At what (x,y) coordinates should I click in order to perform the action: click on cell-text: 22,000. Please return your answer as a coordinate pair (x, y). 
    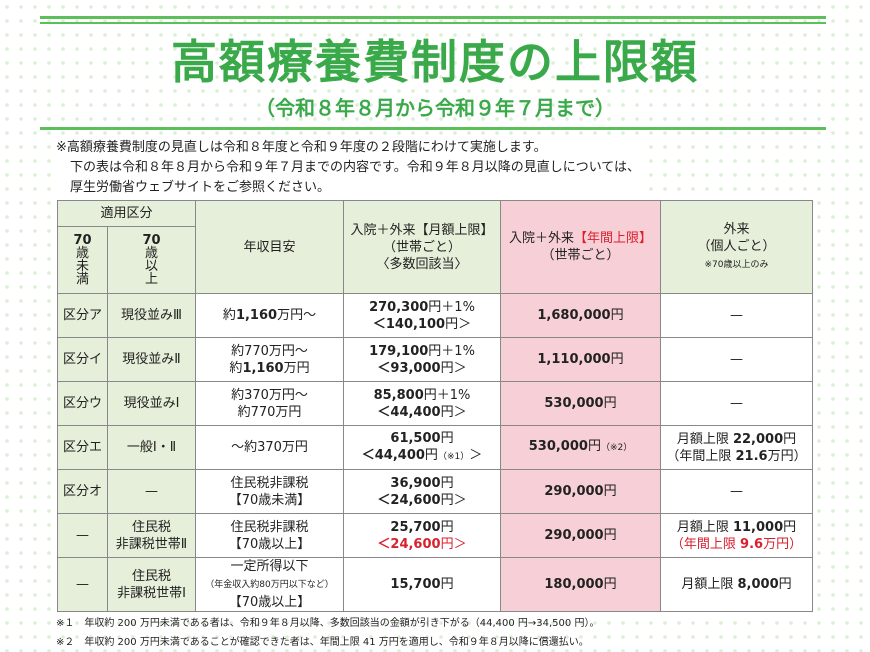
    Looking at the image, I should click on (758, 439).